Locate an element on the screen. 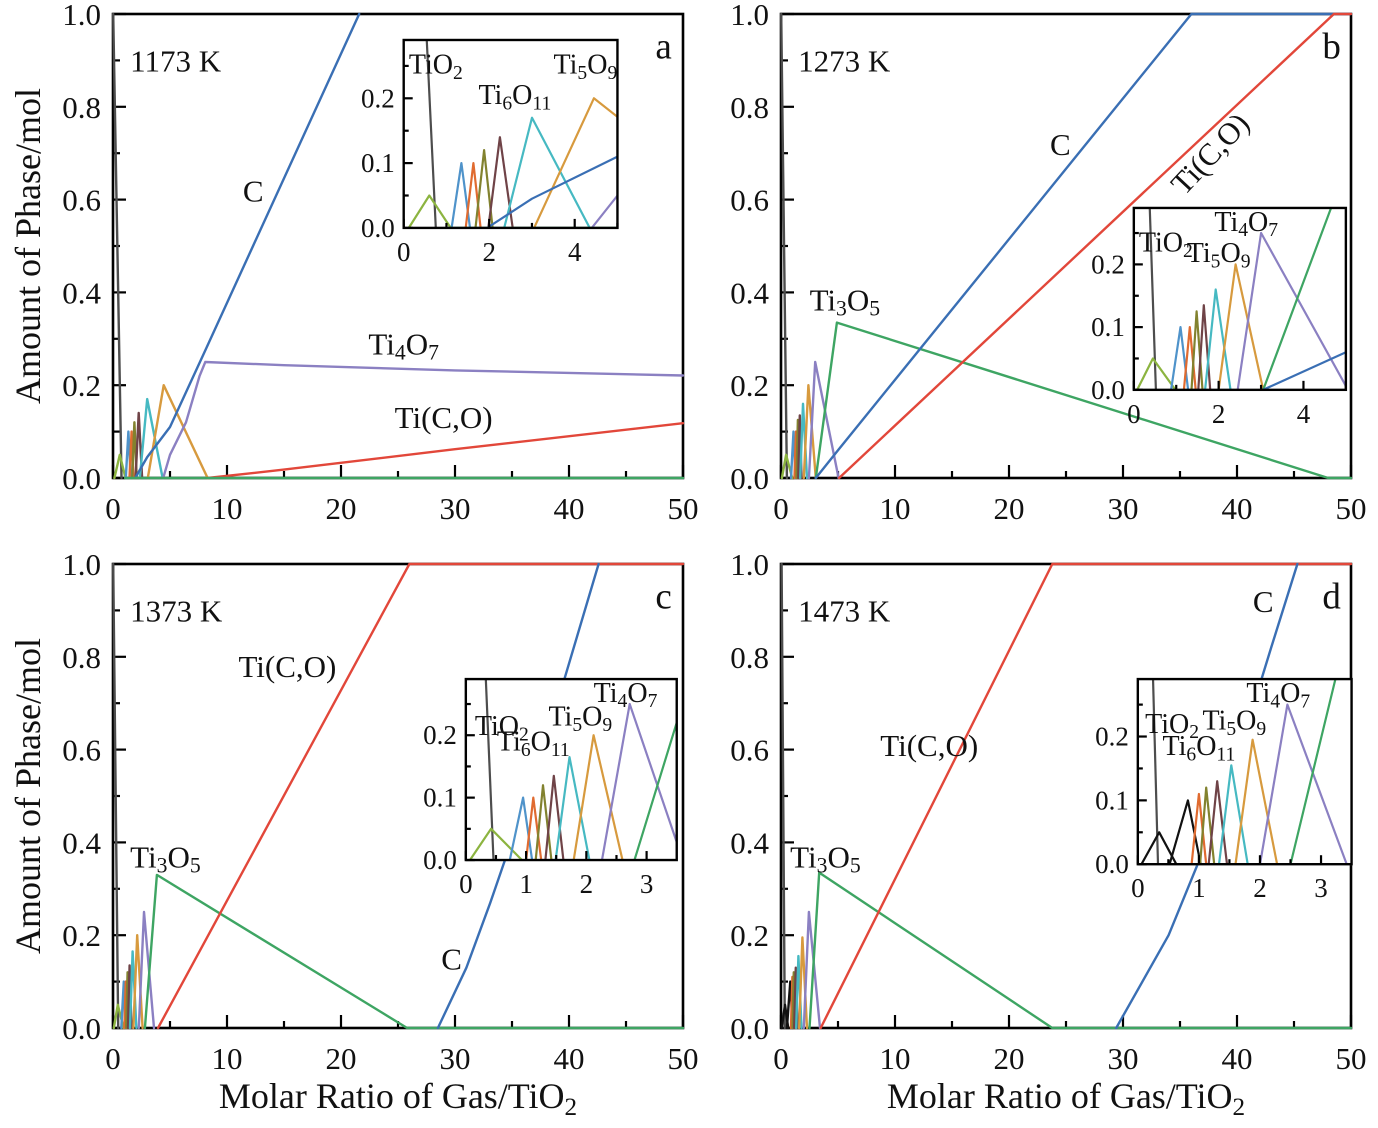 The width and height of the screenshot is (1378, 1128). panel-letter: a is located at coordinates (663, 46).